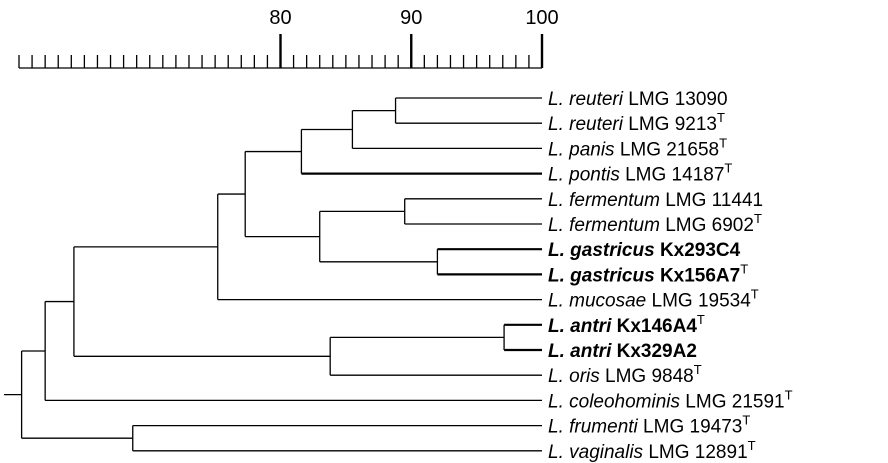  Describe the element at coordinates (587, 376) in the screenshot. I see `taxon-species: oris` at that location.